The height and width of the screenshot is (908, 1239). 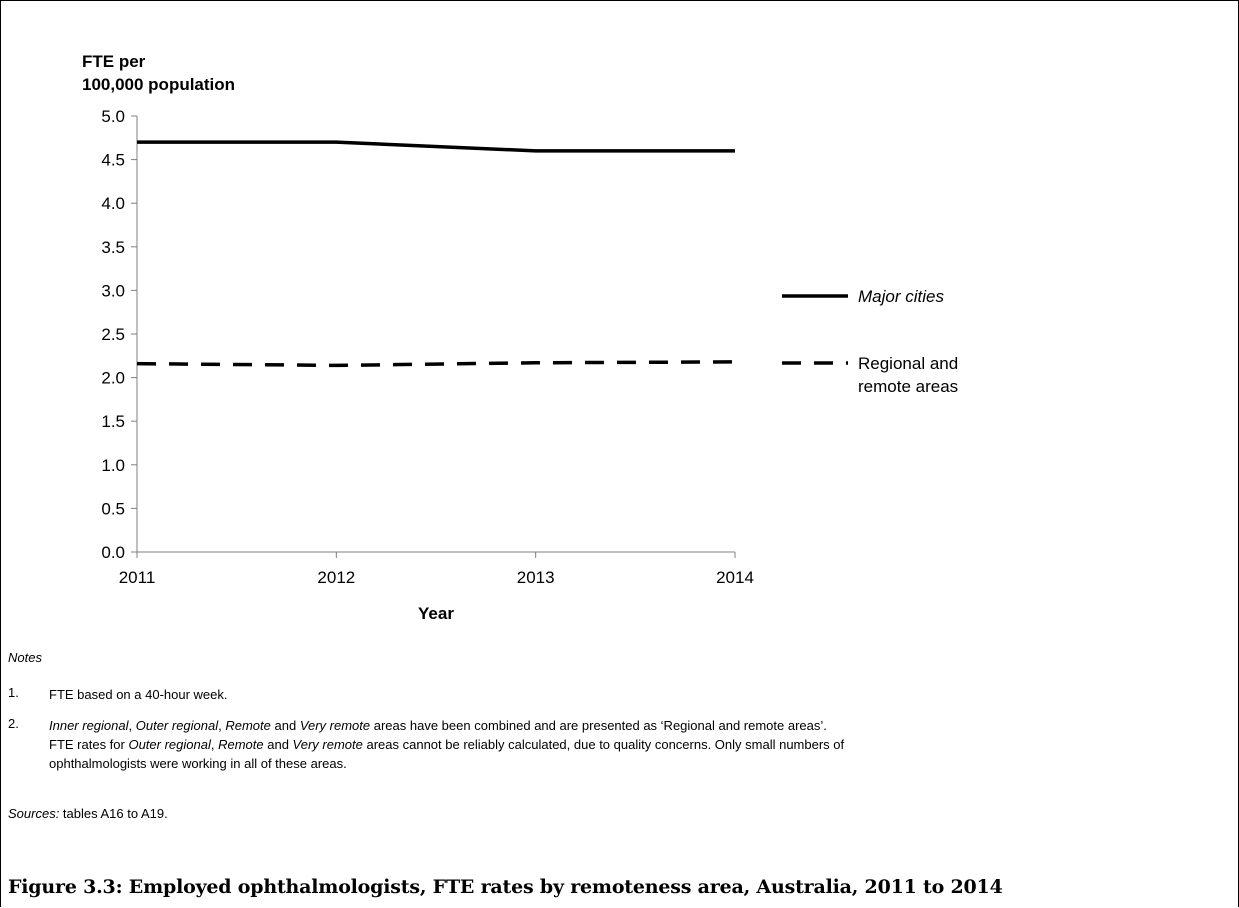 What do you see at coordinates (735, 577) in the screenshot?
I see `x-tick-label: 2014` at bounding box center [735, 577].